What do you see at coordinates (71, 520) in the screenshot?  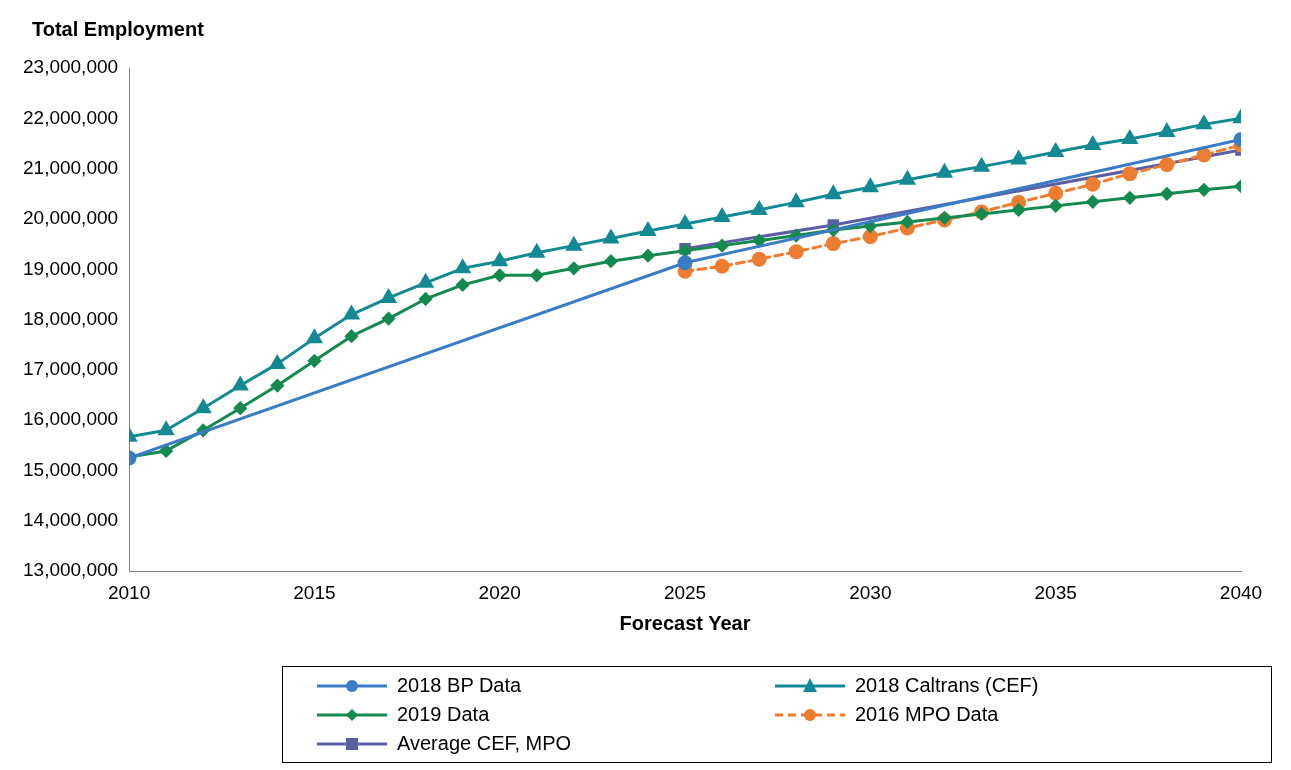 I see `y-tick-label: 14,000,000` at bounding box center [71, 520].